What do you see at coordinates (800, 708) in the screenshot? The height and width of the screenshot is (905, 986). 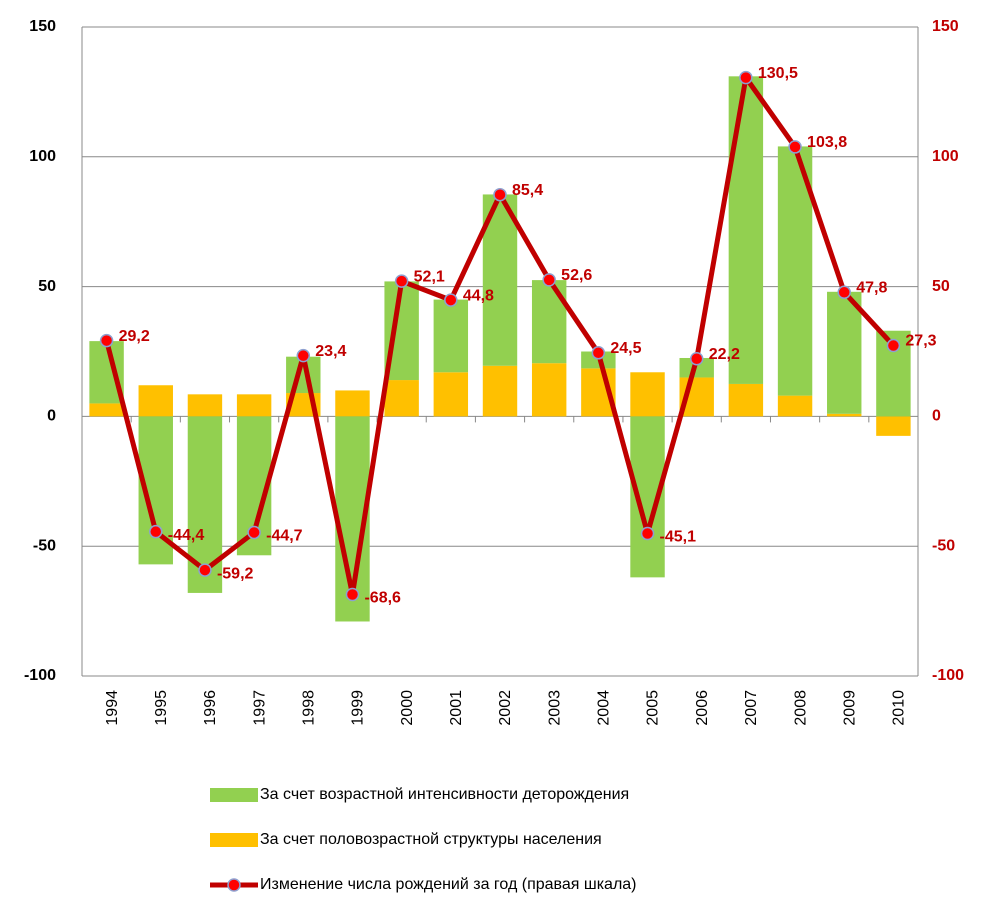 I see `x-tick-label: 2008` at bounding box center [800, 708].